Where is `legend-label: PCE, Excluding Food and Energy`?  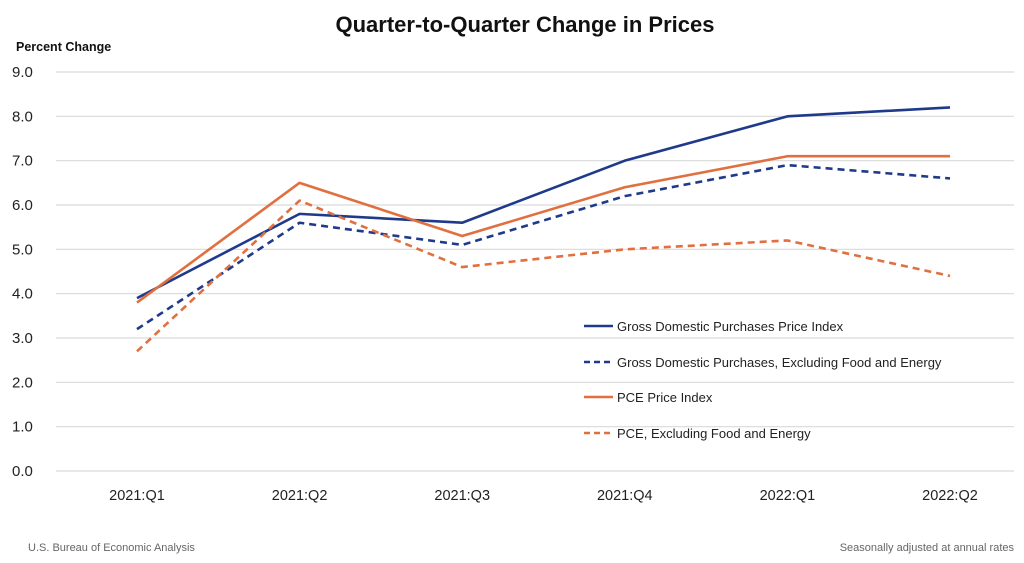
legend-label: PCE, Excluding Food and Energy is located at coordinates (714, 433).